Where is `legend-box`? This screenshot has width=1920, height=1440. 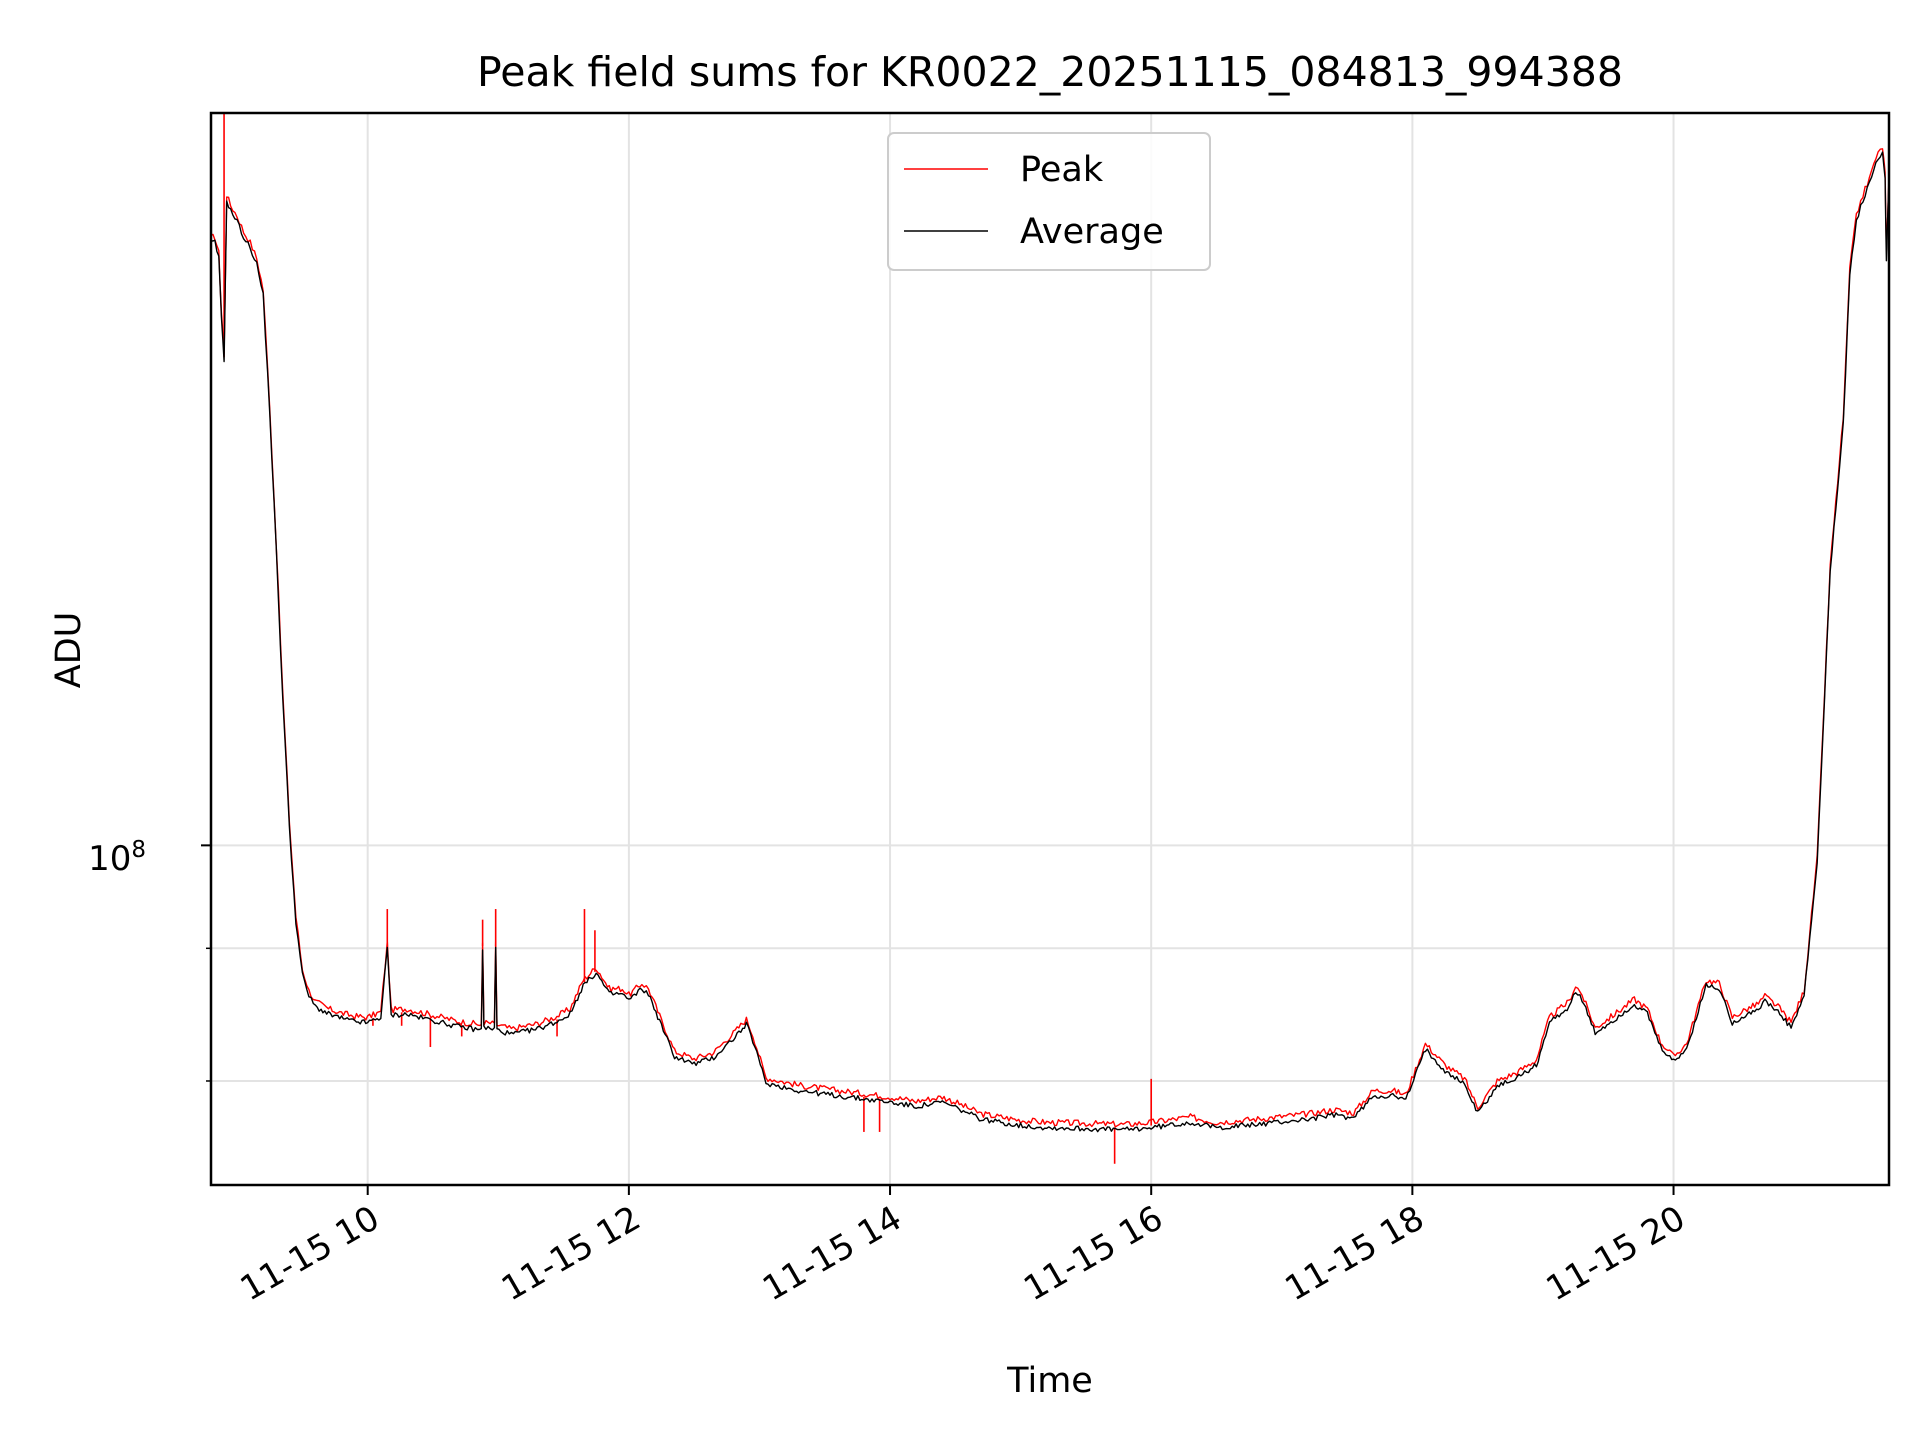
legend-box is located at coordinates (1049, 201).